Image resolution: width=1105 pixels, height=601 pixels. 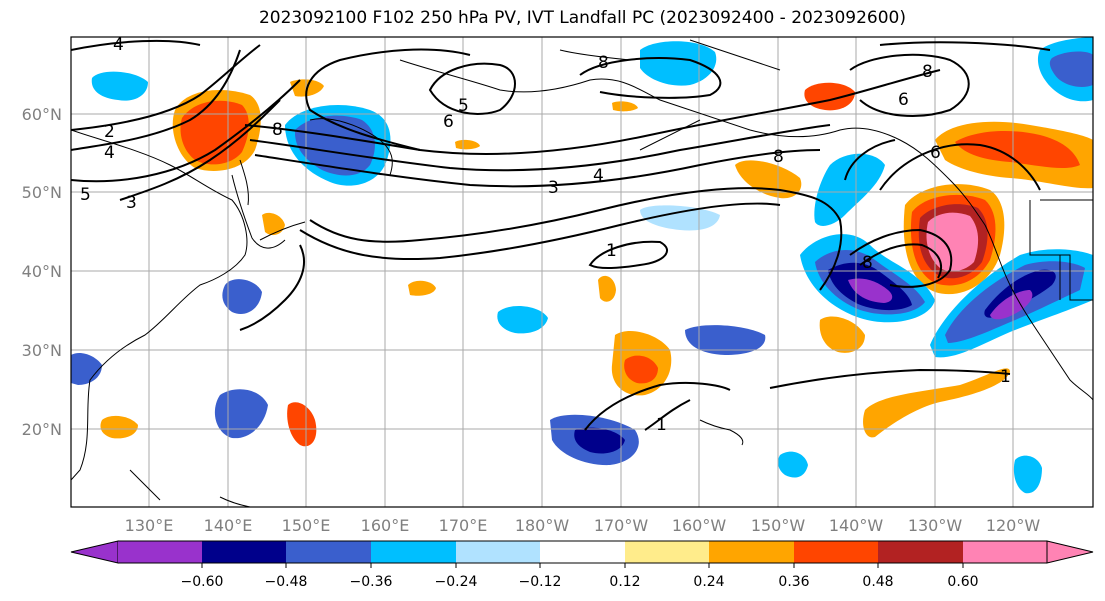 What do you see at coordinates (149, 525) in the screenshot?
I see `longitude-label: 130°E` at bounding box center [149, 525].